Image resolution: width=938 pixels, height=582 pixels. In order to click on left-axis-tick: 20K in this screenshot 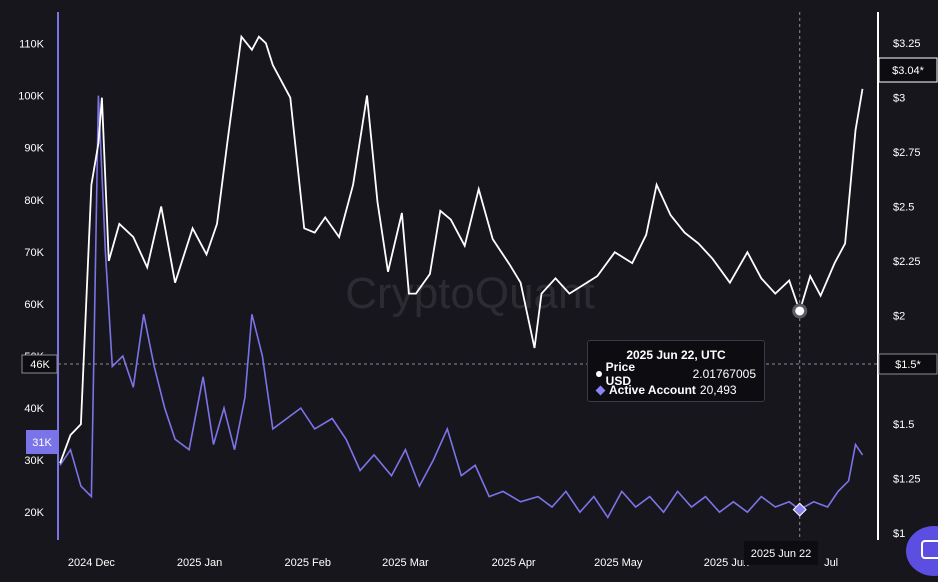, I will do `click(34, 513)`.